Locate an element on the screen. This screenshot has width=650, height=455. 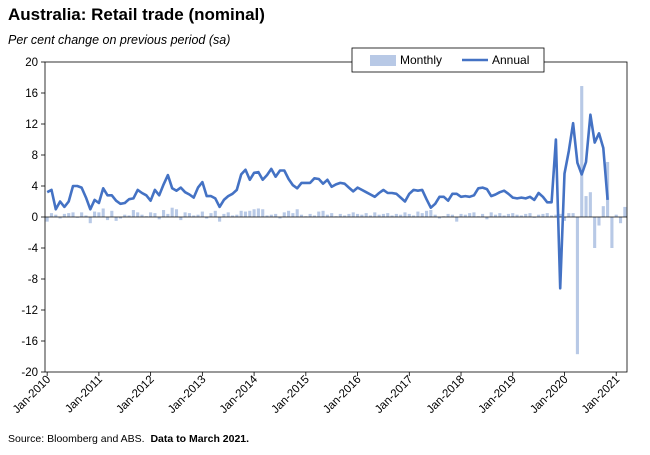
y-tick-label: -16 is located at coordinates (29, 342).